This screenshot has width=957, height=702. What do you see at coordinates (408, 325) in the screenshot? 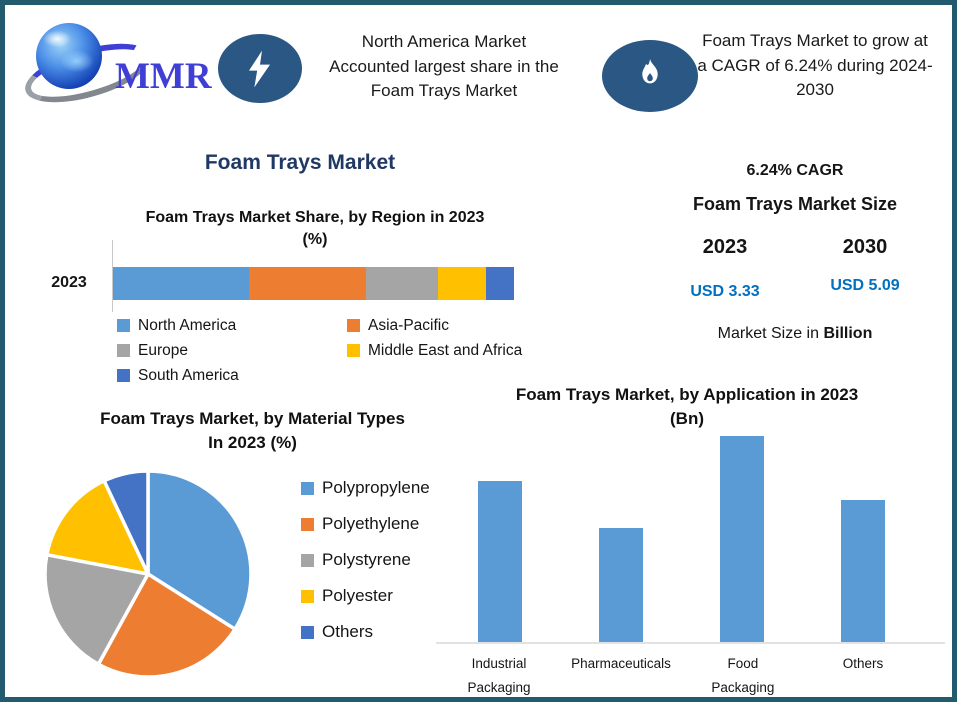
I see `legend-label: Asia-Pacific` at bounding box center [408, 325].